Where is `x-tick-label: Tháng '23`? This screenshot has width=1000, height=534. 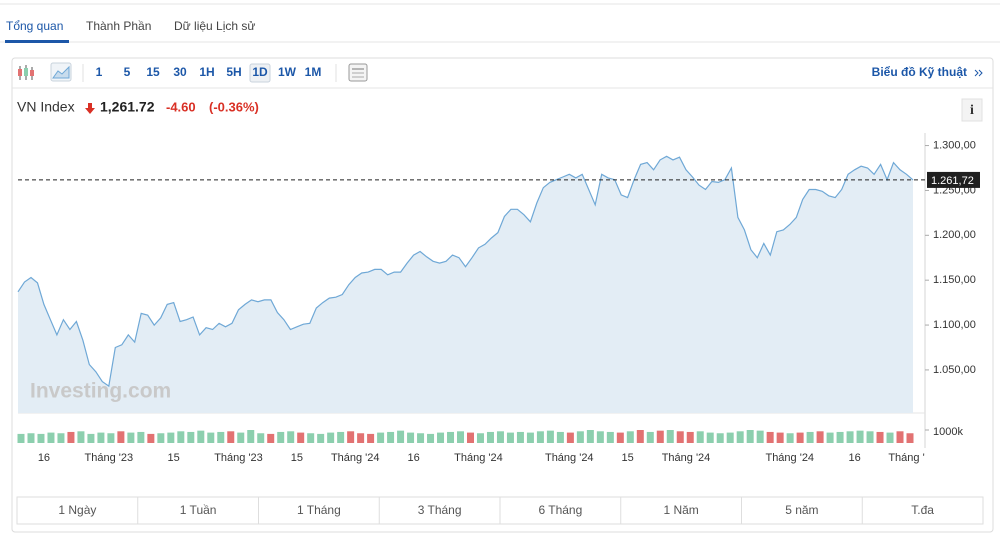
x-tick-label: Tháng '23 is located at coordinates (109, 458).